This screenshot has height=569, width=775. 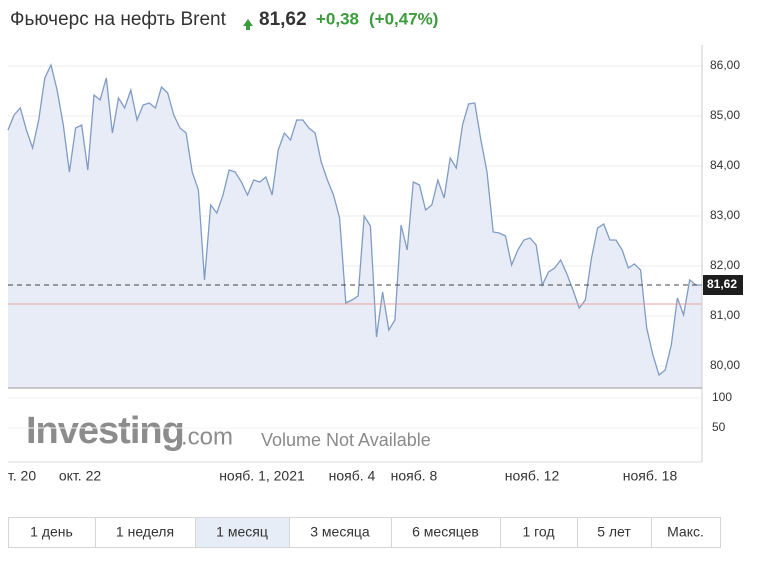 I want to click on period-button-label: 1 год, so click(x=538, y=532).